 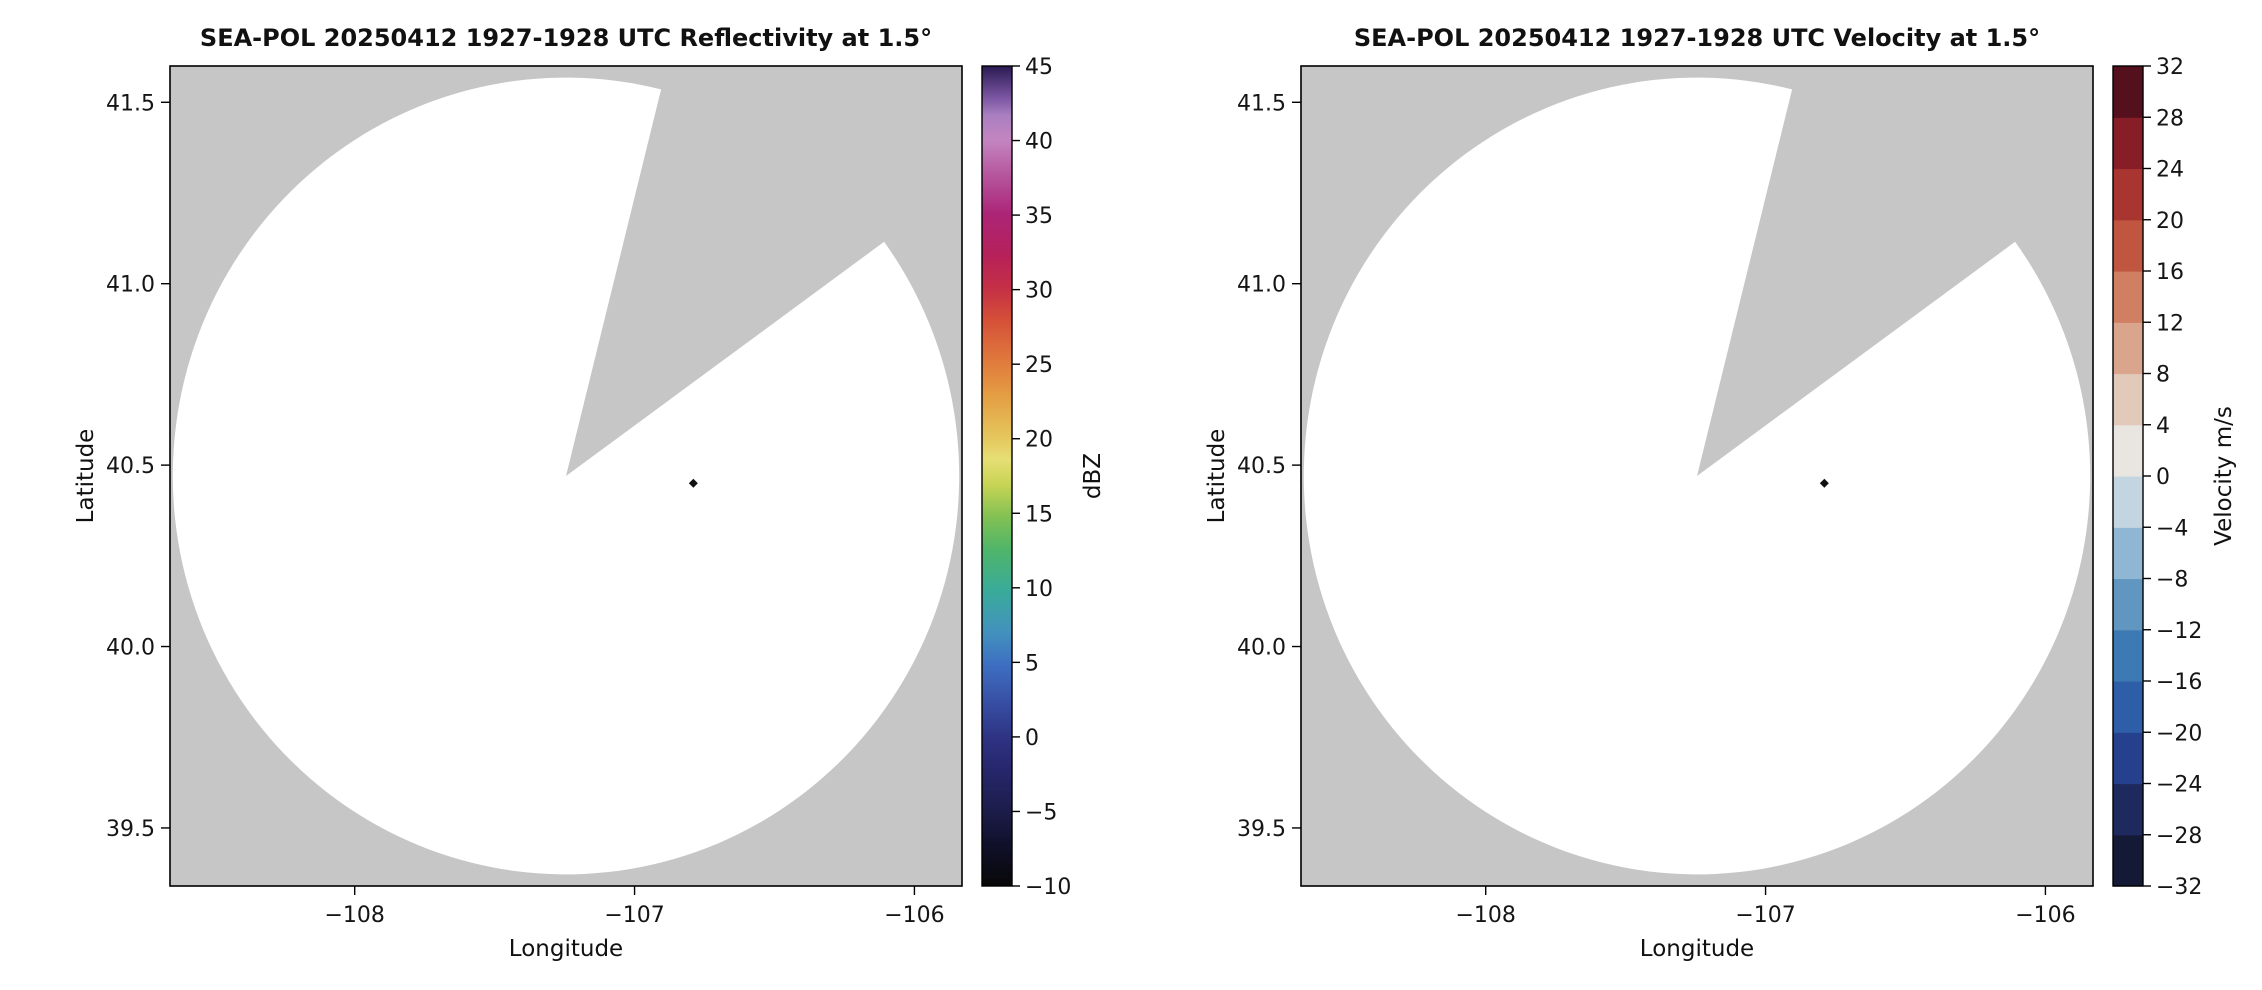 What do you see at coordinates (2172, 528) in the screenshot?
I see `colorbar-tick-label: −4` at bounding box center [2172, 528].